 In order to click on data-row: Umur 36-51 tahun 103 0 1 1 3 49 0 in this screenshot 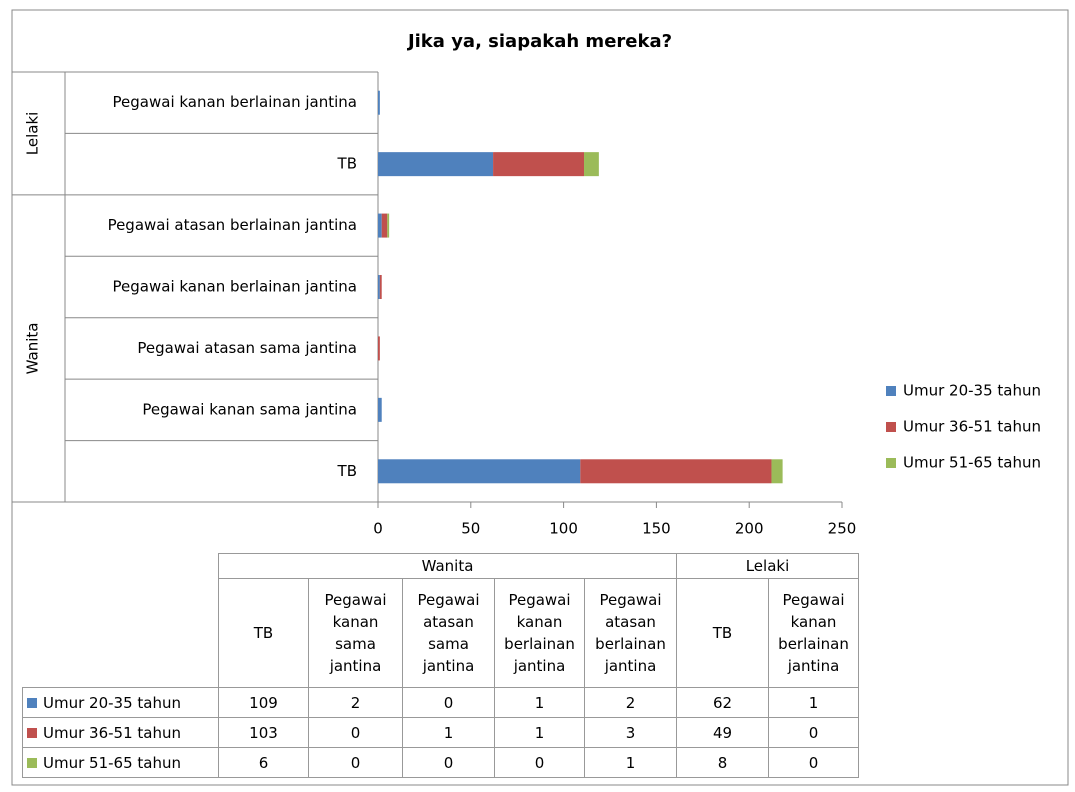, I will do `click(440, 732)`.